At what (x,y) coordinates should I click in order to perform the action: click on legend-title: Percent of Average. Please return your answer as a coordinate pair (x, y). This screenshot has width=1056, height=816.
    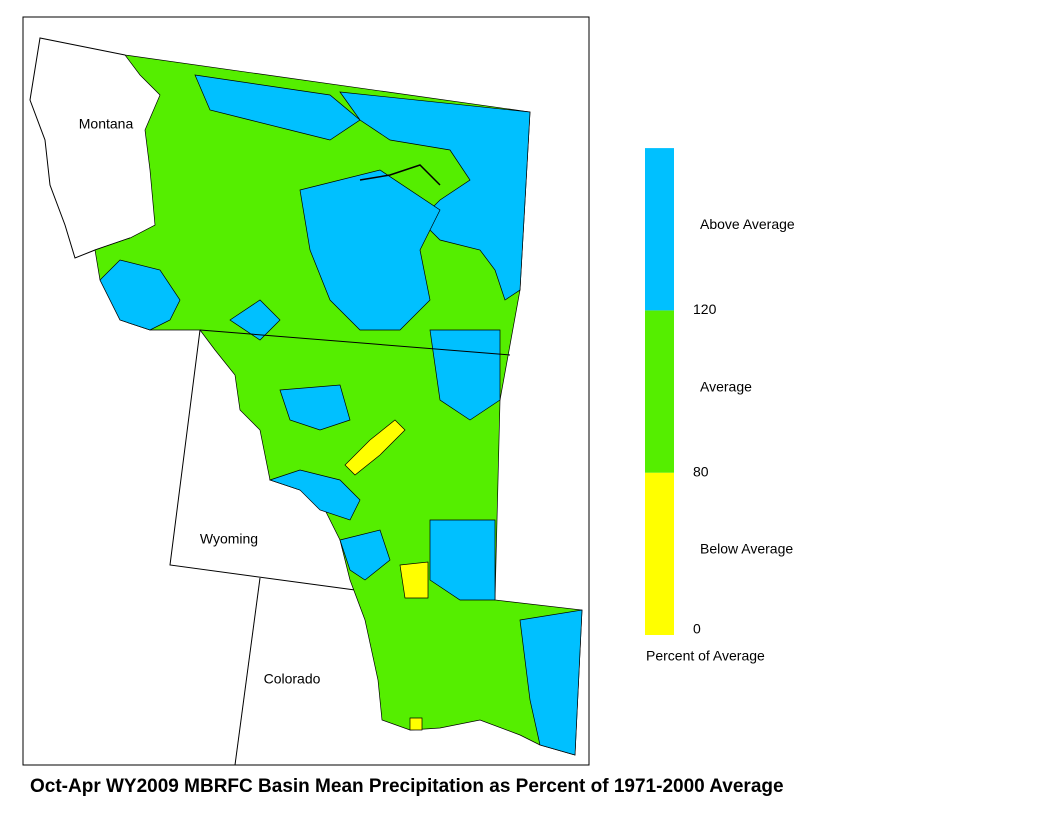
    Looking at the image, I should click on (705, 656).